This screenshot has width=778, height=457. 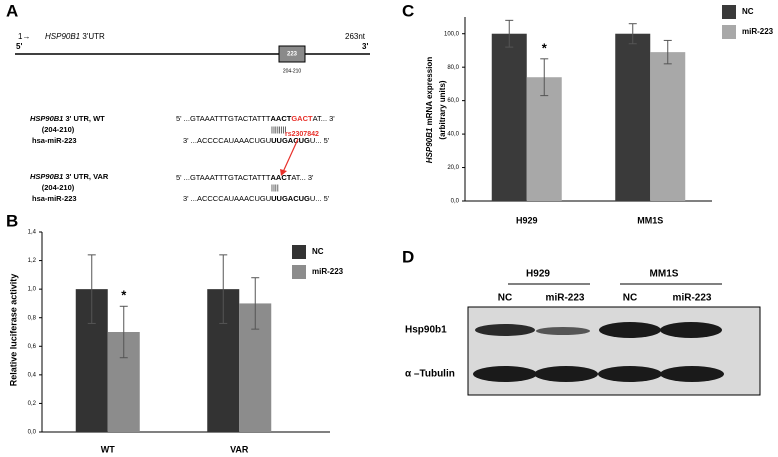 I want to click on y-tick-label: 20,0, so click(x=453, y=168).